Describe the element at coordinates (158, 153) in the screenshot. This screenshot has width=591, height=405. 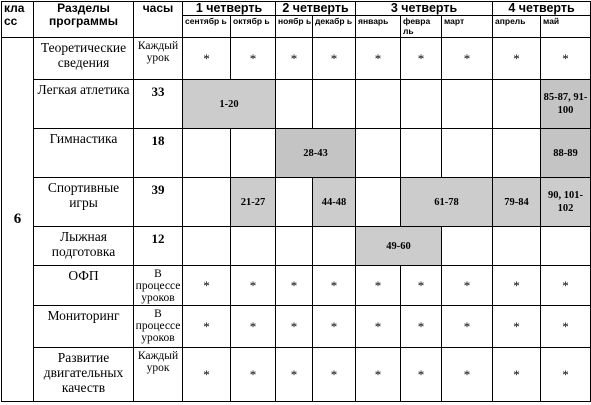
I see `hours-cell: 18` at that location.